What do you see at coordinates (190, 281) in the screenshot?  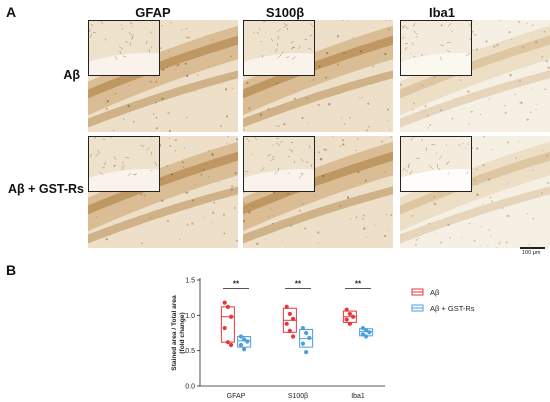 I see `y-tick-label: 1.5` at bounding box center [190, 281].